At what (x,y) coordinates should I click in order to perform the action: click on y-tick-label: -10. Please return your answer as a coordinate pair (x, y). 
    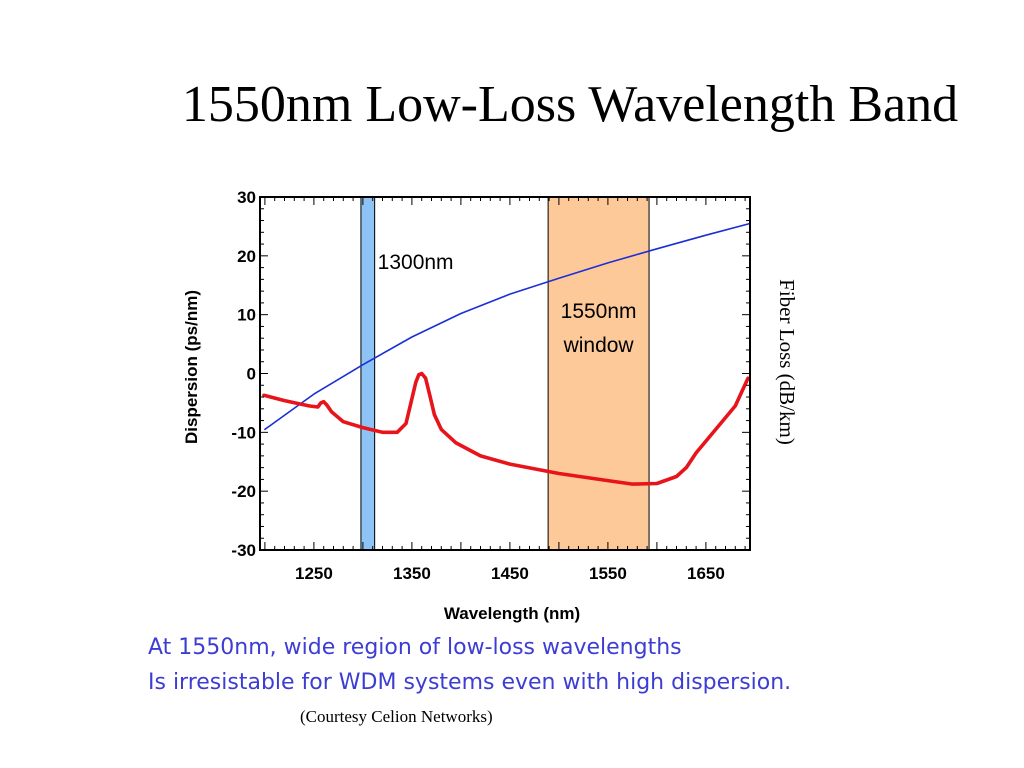
    Looking at the image, I should click on (243, 432).